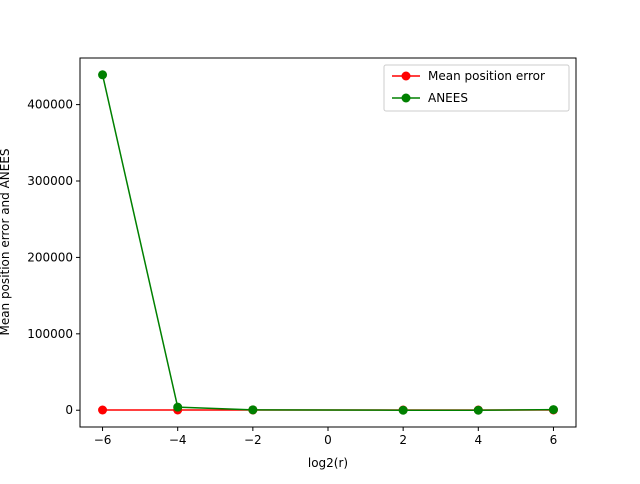  Describe the element at coordinates (448, 98) in the screenshot. I see `legend-label: ANEES` at that location.